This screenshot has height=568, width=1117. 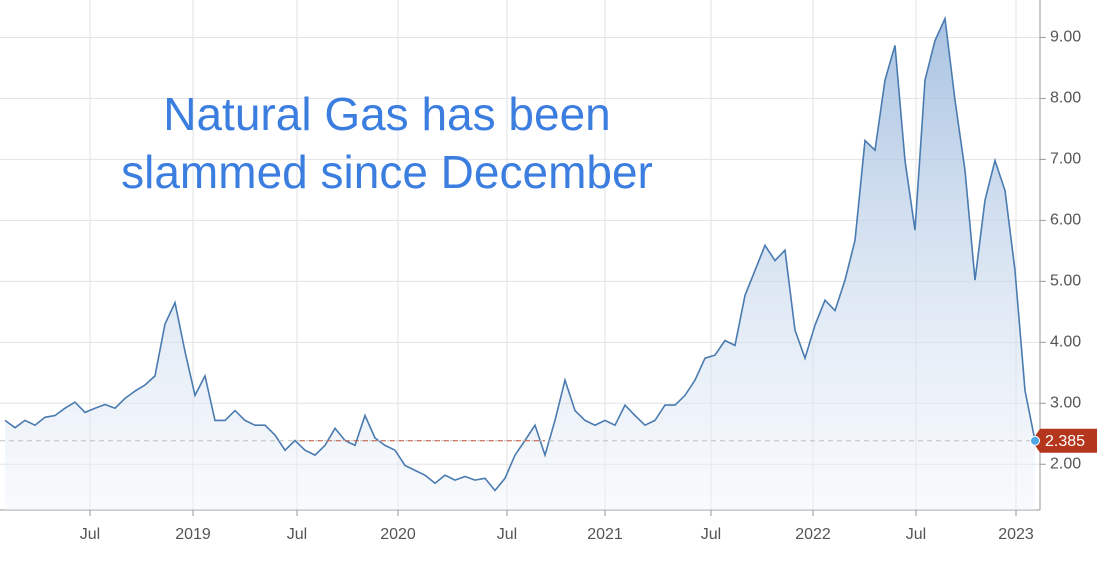 I want to click on y-tick-label: 3.00, so click(x=1065, y=403).